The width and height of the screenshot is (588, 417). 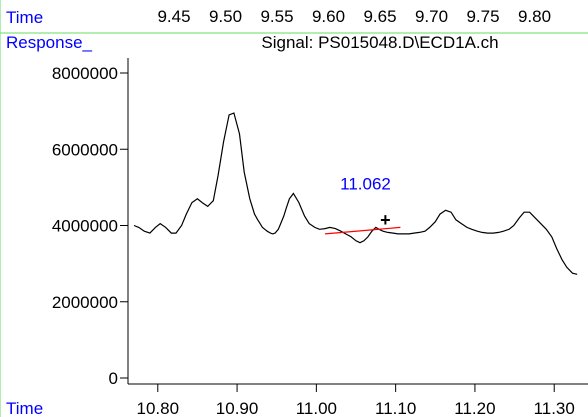 What do you see at coordinates (554, 408) in the screenshot?
I see `x-tick-label: 11.30` at bounding box center [554, 408].